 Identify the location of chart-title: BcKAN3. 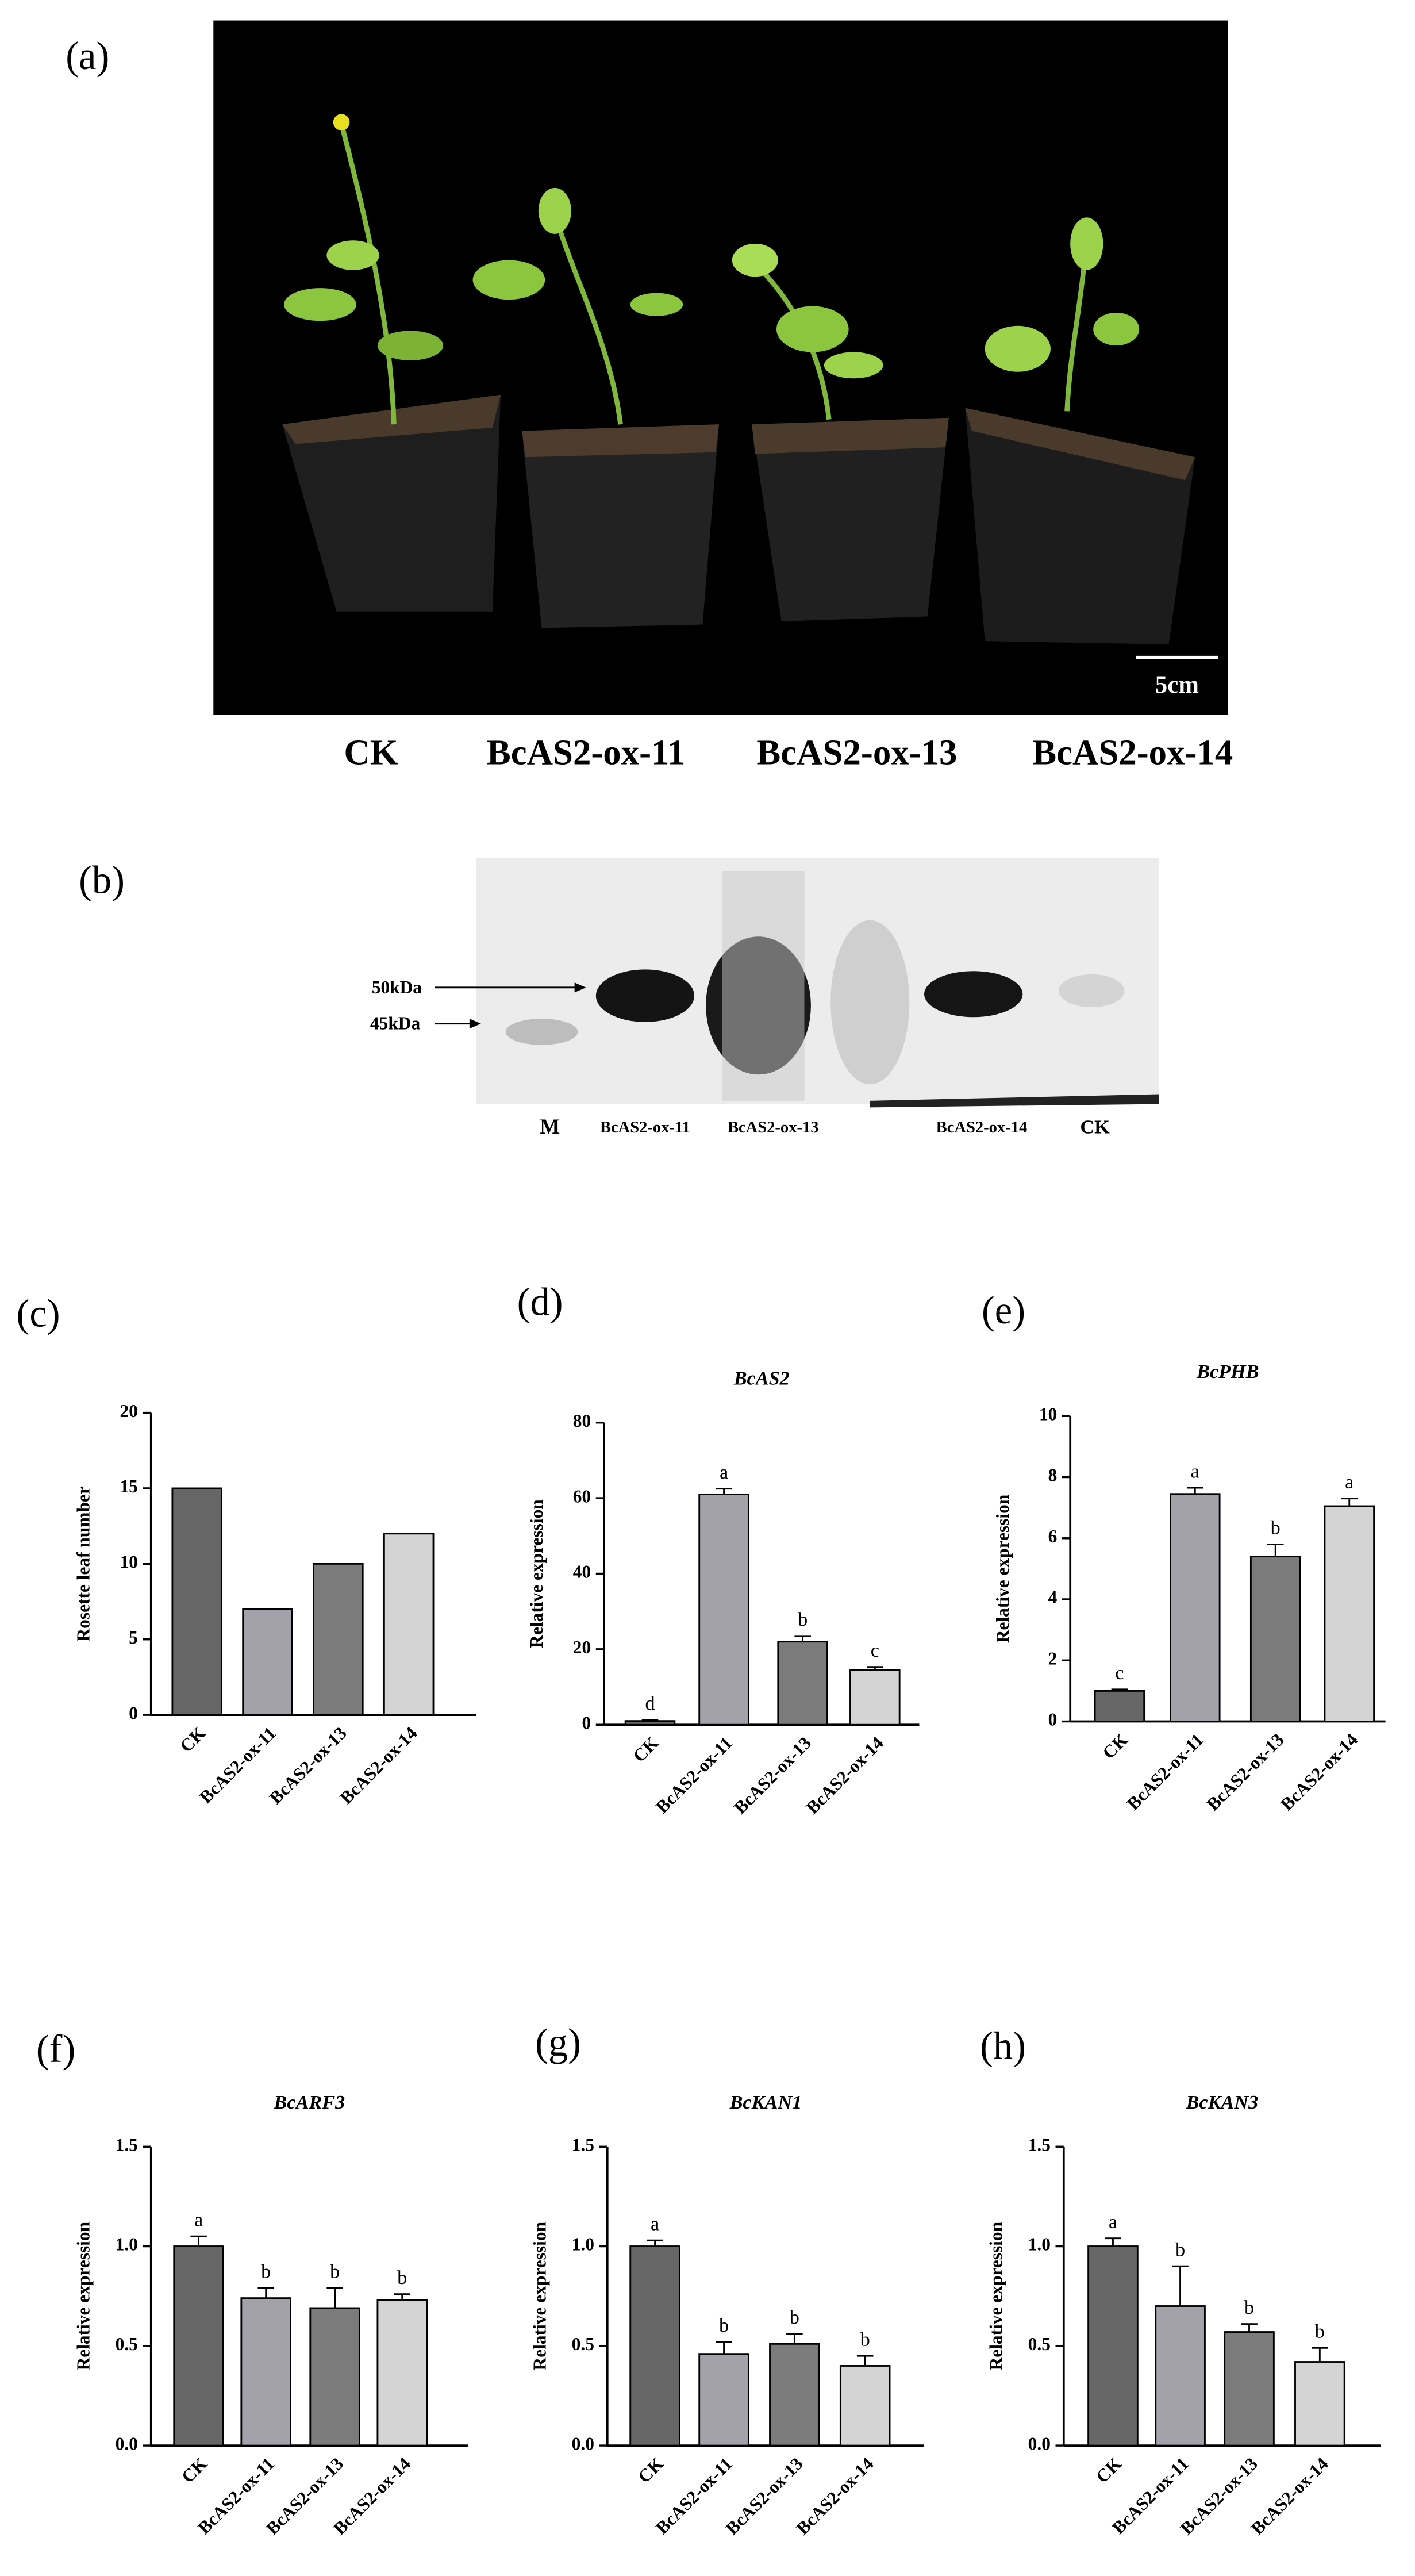
(1222, 2102).